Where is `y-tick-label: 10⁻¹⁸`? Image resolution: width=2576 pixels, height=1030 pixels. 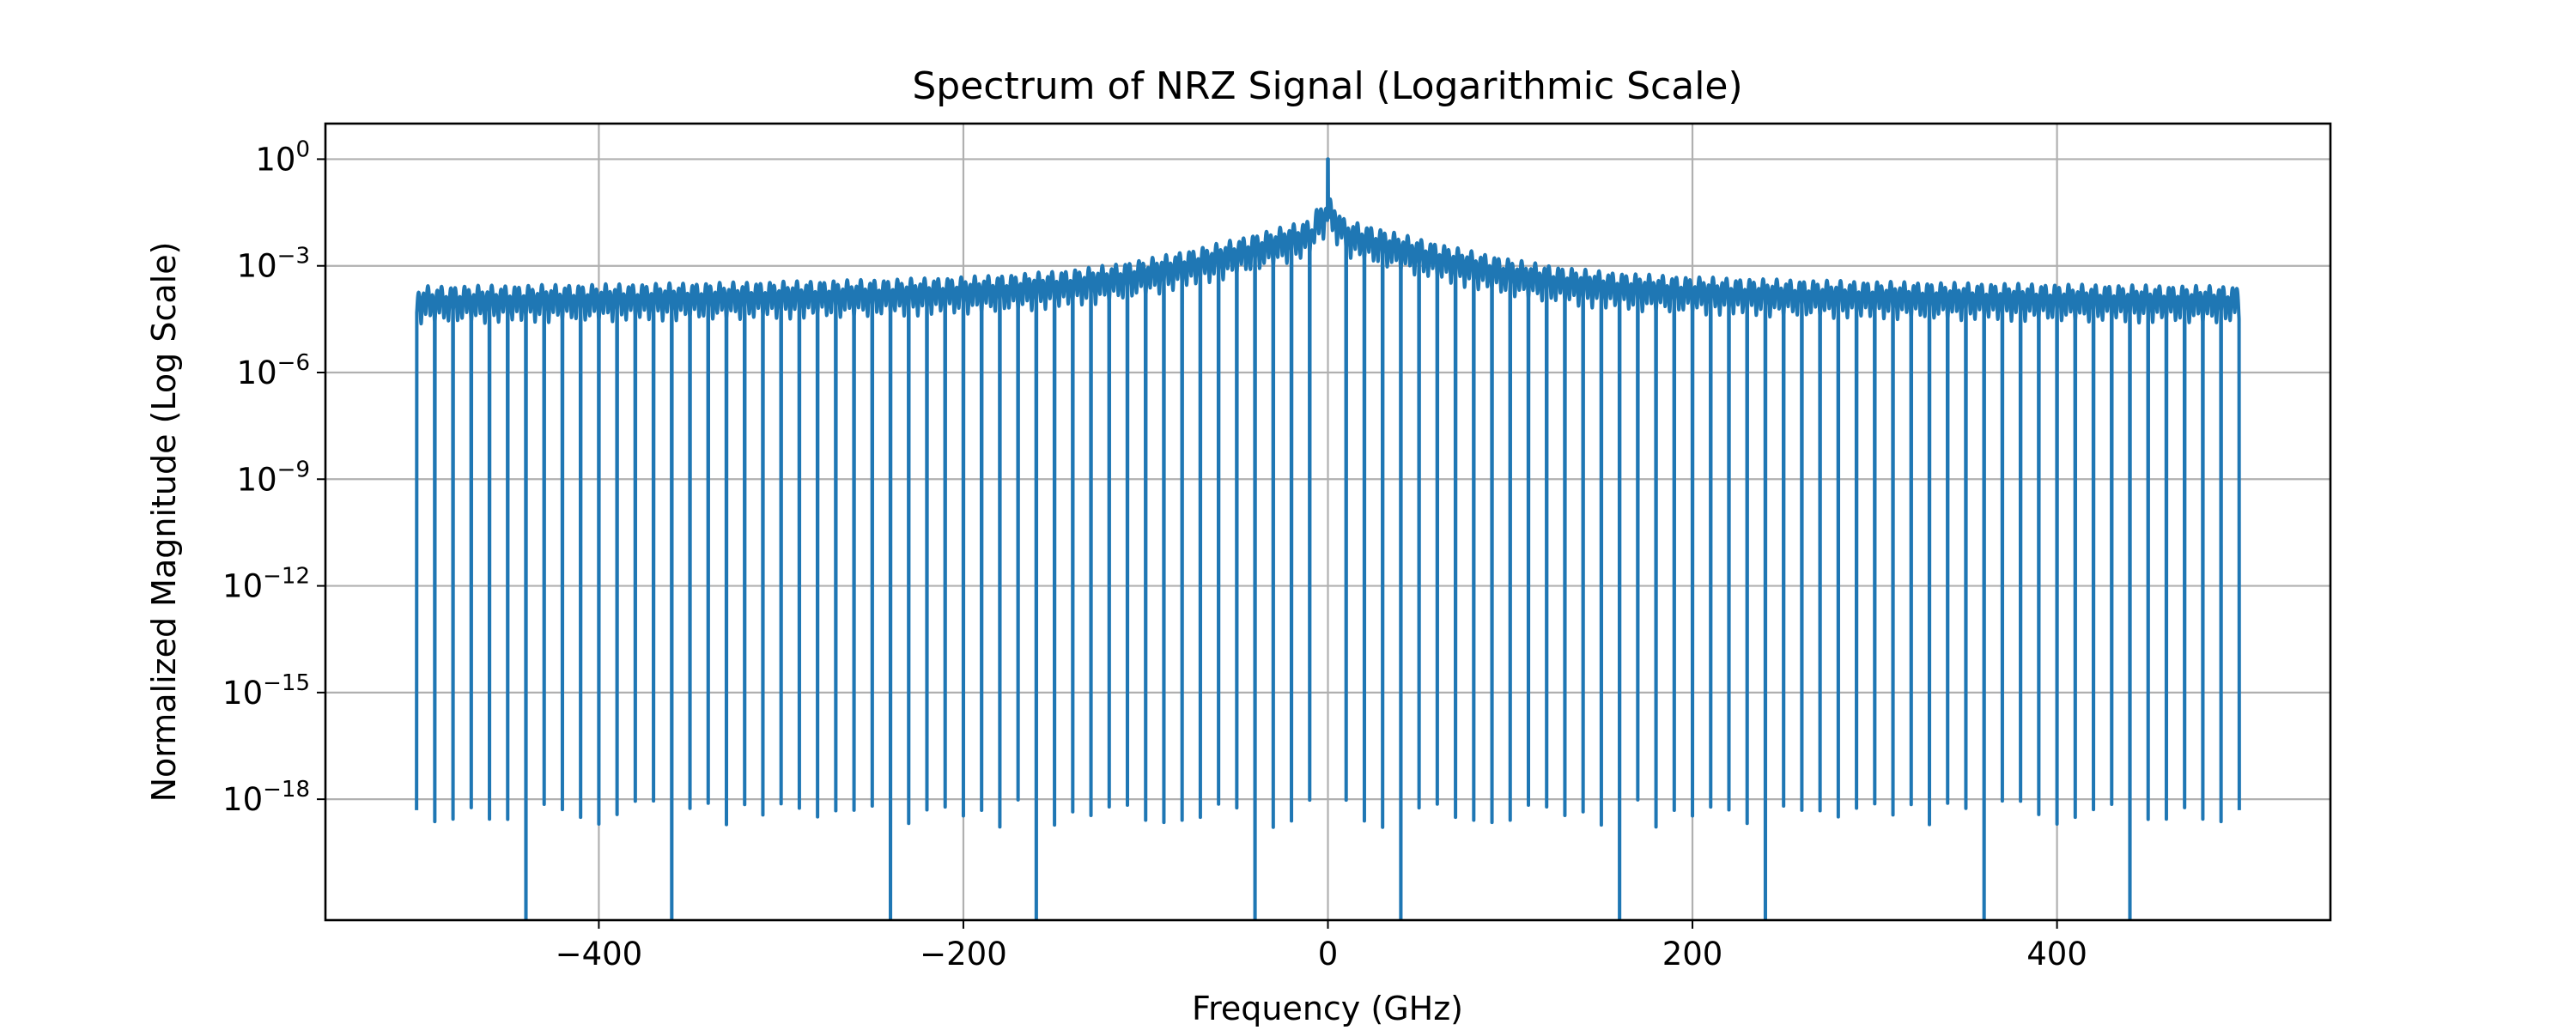 y-tick-label: 10⁻¹⁸ is located at coordinates (266, 797).